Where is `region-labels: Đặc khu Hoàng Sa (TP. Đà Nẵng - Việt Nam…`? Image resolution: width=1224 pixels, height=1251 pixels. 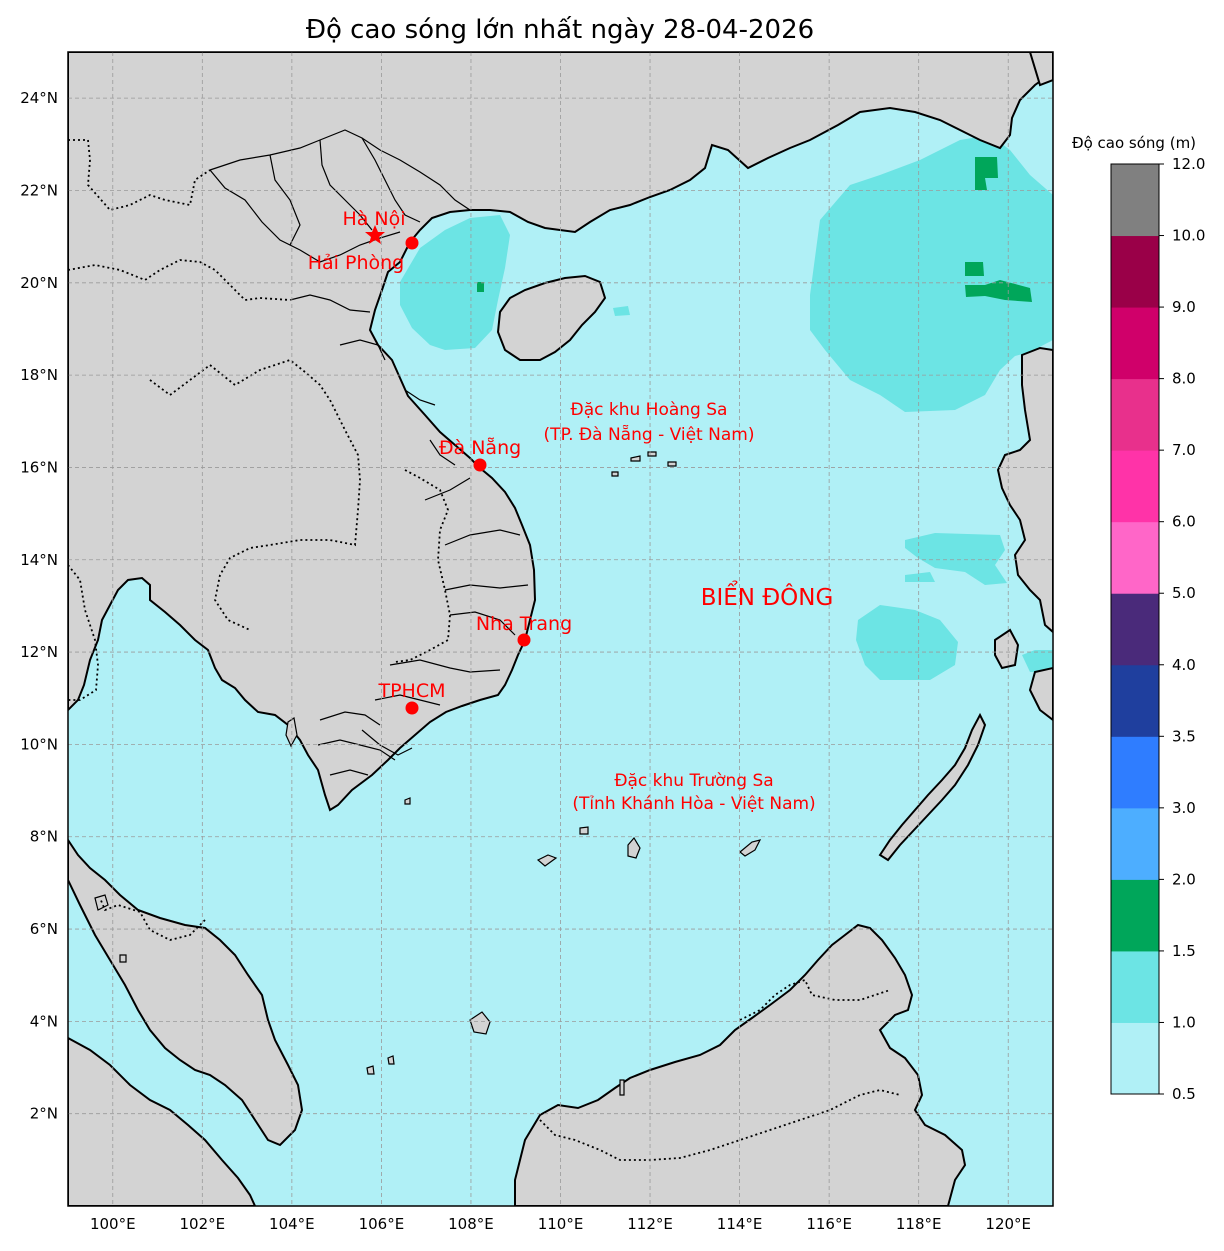
region-labels: Đặc khu Hoàng Sa (TP. Đà Nẵng - Việt Nam… is located at coordinates (689, 607).